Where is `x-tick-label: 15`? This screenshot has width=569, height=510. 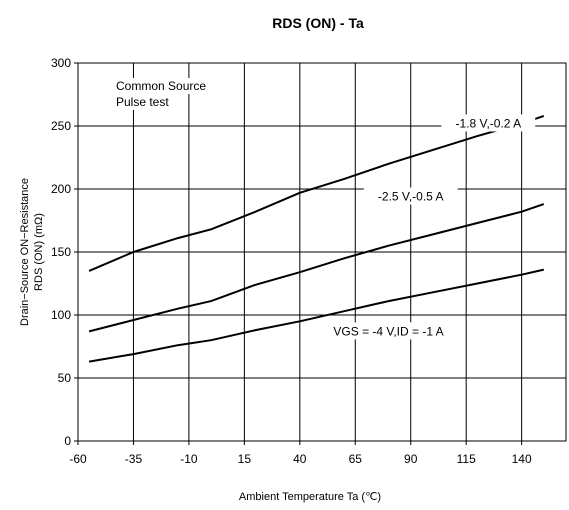
x-tick-label: 15 is located at coordinates (245, 459).